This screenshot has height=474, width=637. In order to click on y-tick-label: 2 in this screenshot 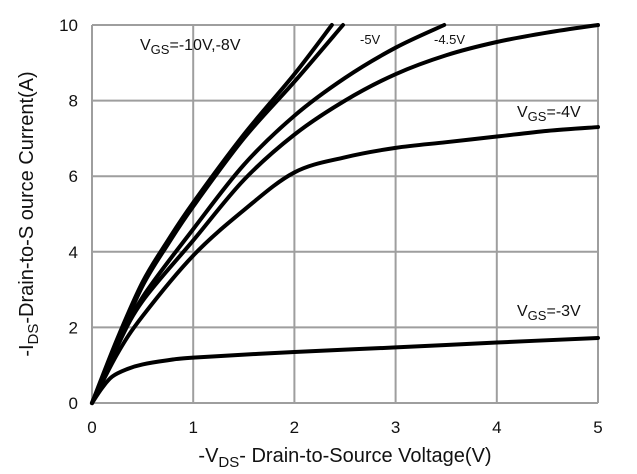, I will do `click(73, 327)`.